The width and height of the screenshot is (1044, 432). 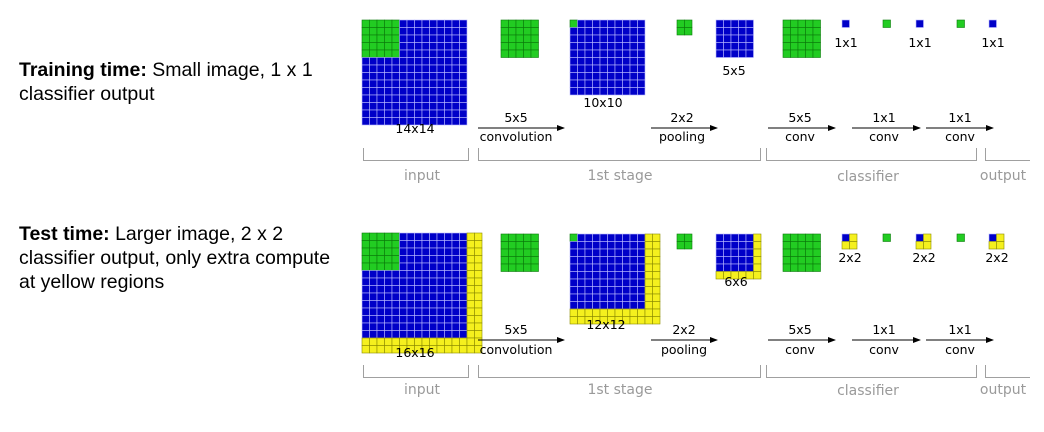 What do you see at coordinates (868, 391) in the screenshot?
I see `test-group-classifier: classifier` at bounding box center [868, 391].